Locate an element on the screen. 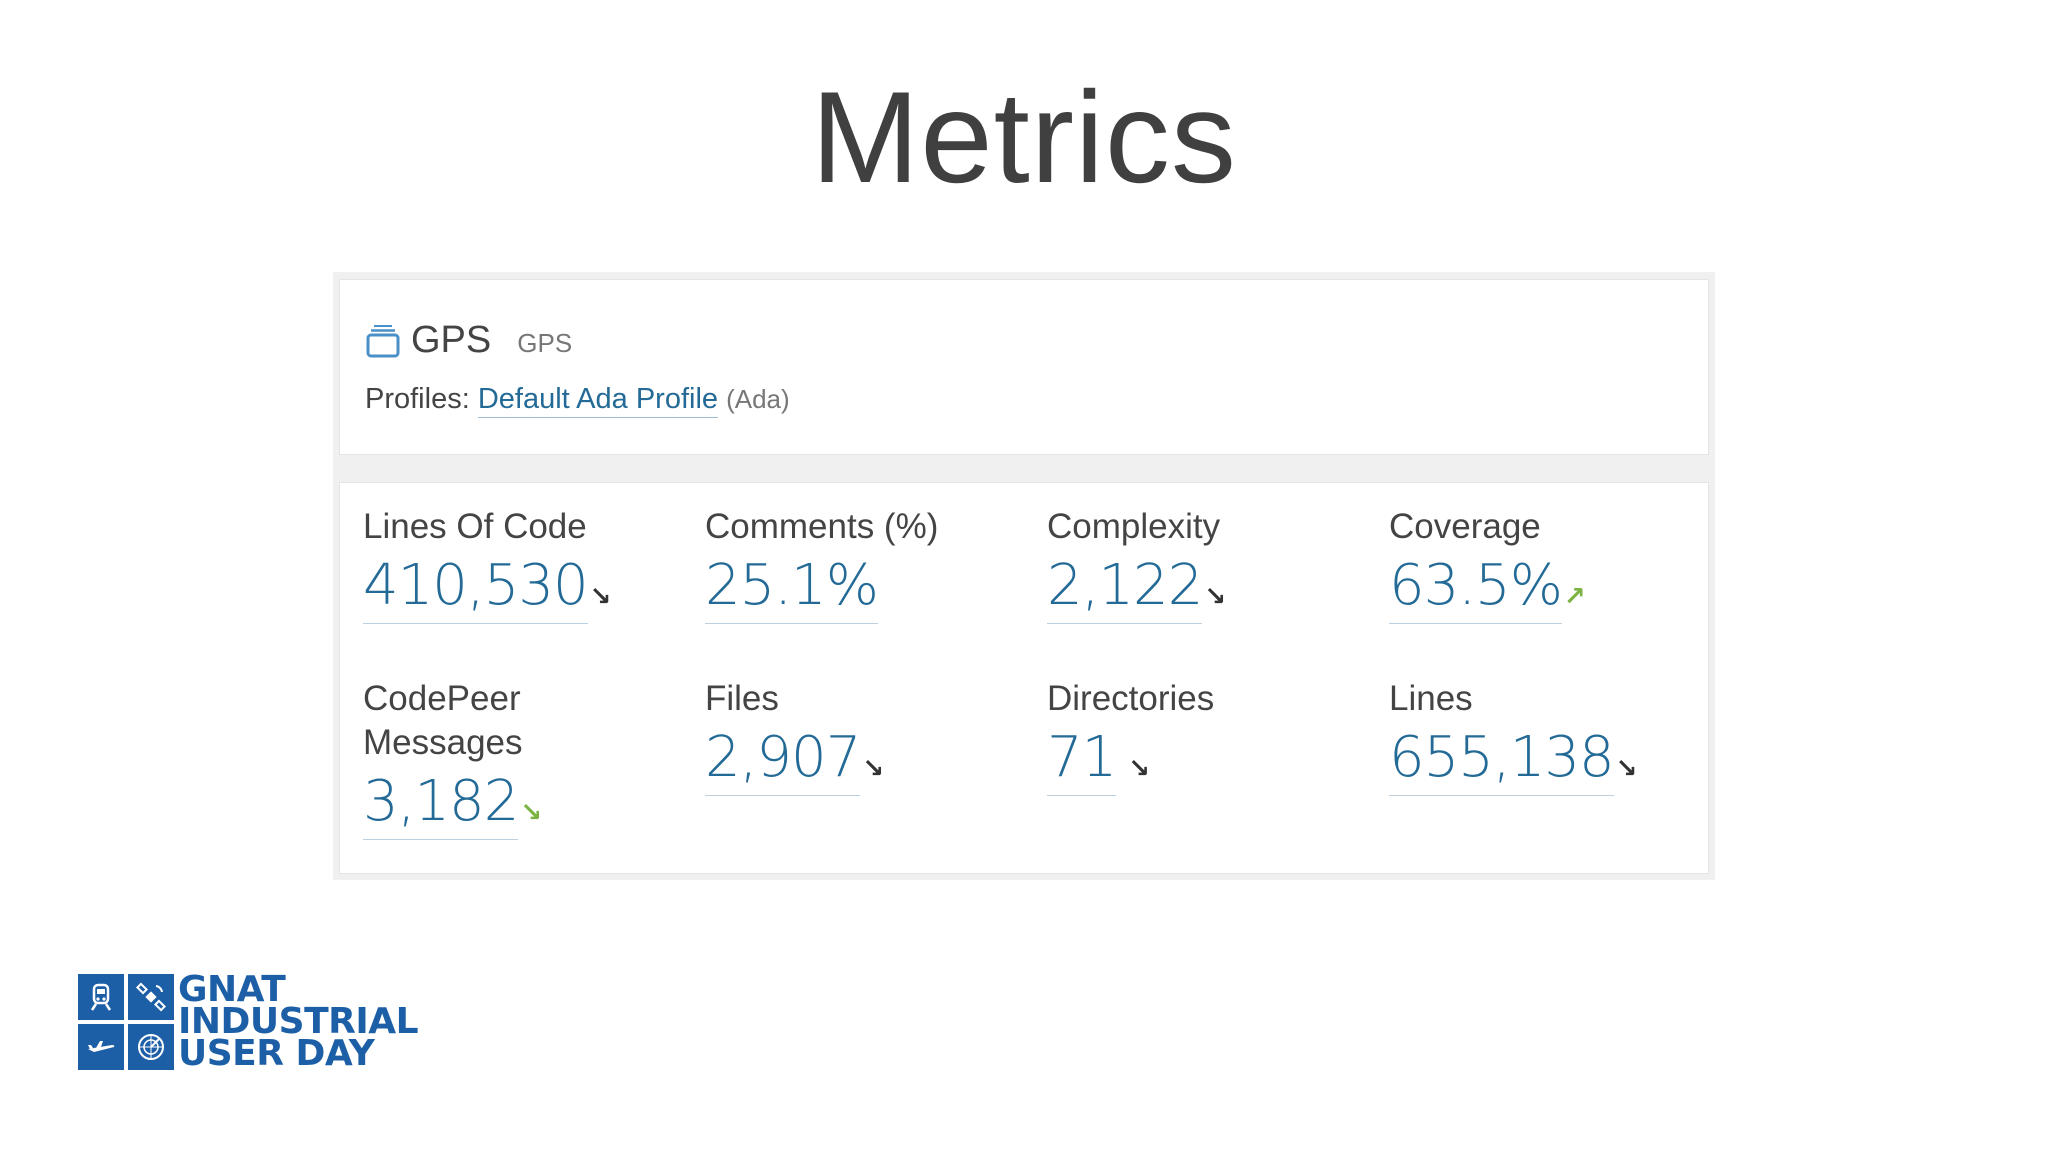  metric-coverage: Coverage 63.5% ↗ is located at coordinates (1539, 564).